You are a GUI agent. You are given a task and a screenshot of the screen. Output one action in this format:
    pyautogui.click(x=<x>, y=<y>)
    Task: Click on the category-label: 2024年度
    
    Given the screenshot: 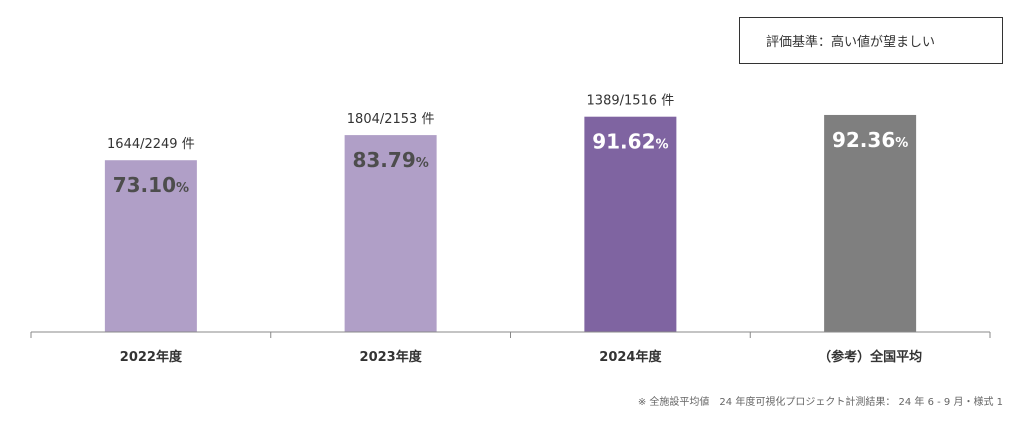 What is the action you would take?
    pyautogui.click(x=630, y=357)
    